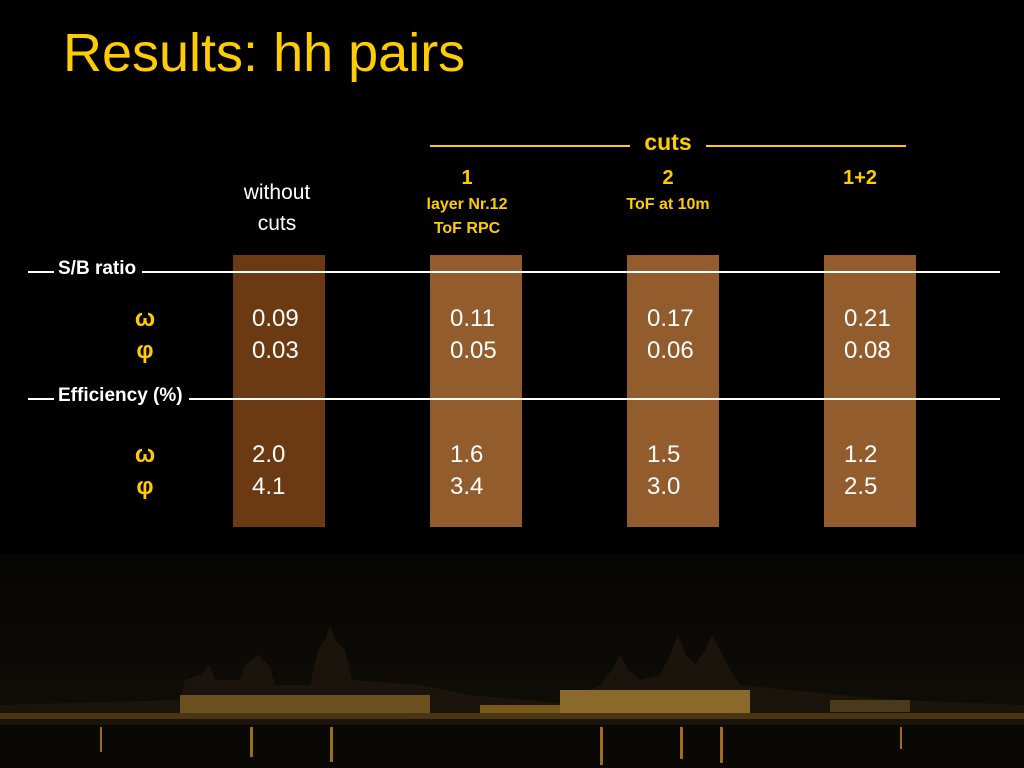  I want to click on cell-value: 3.0, so click(664, 486).